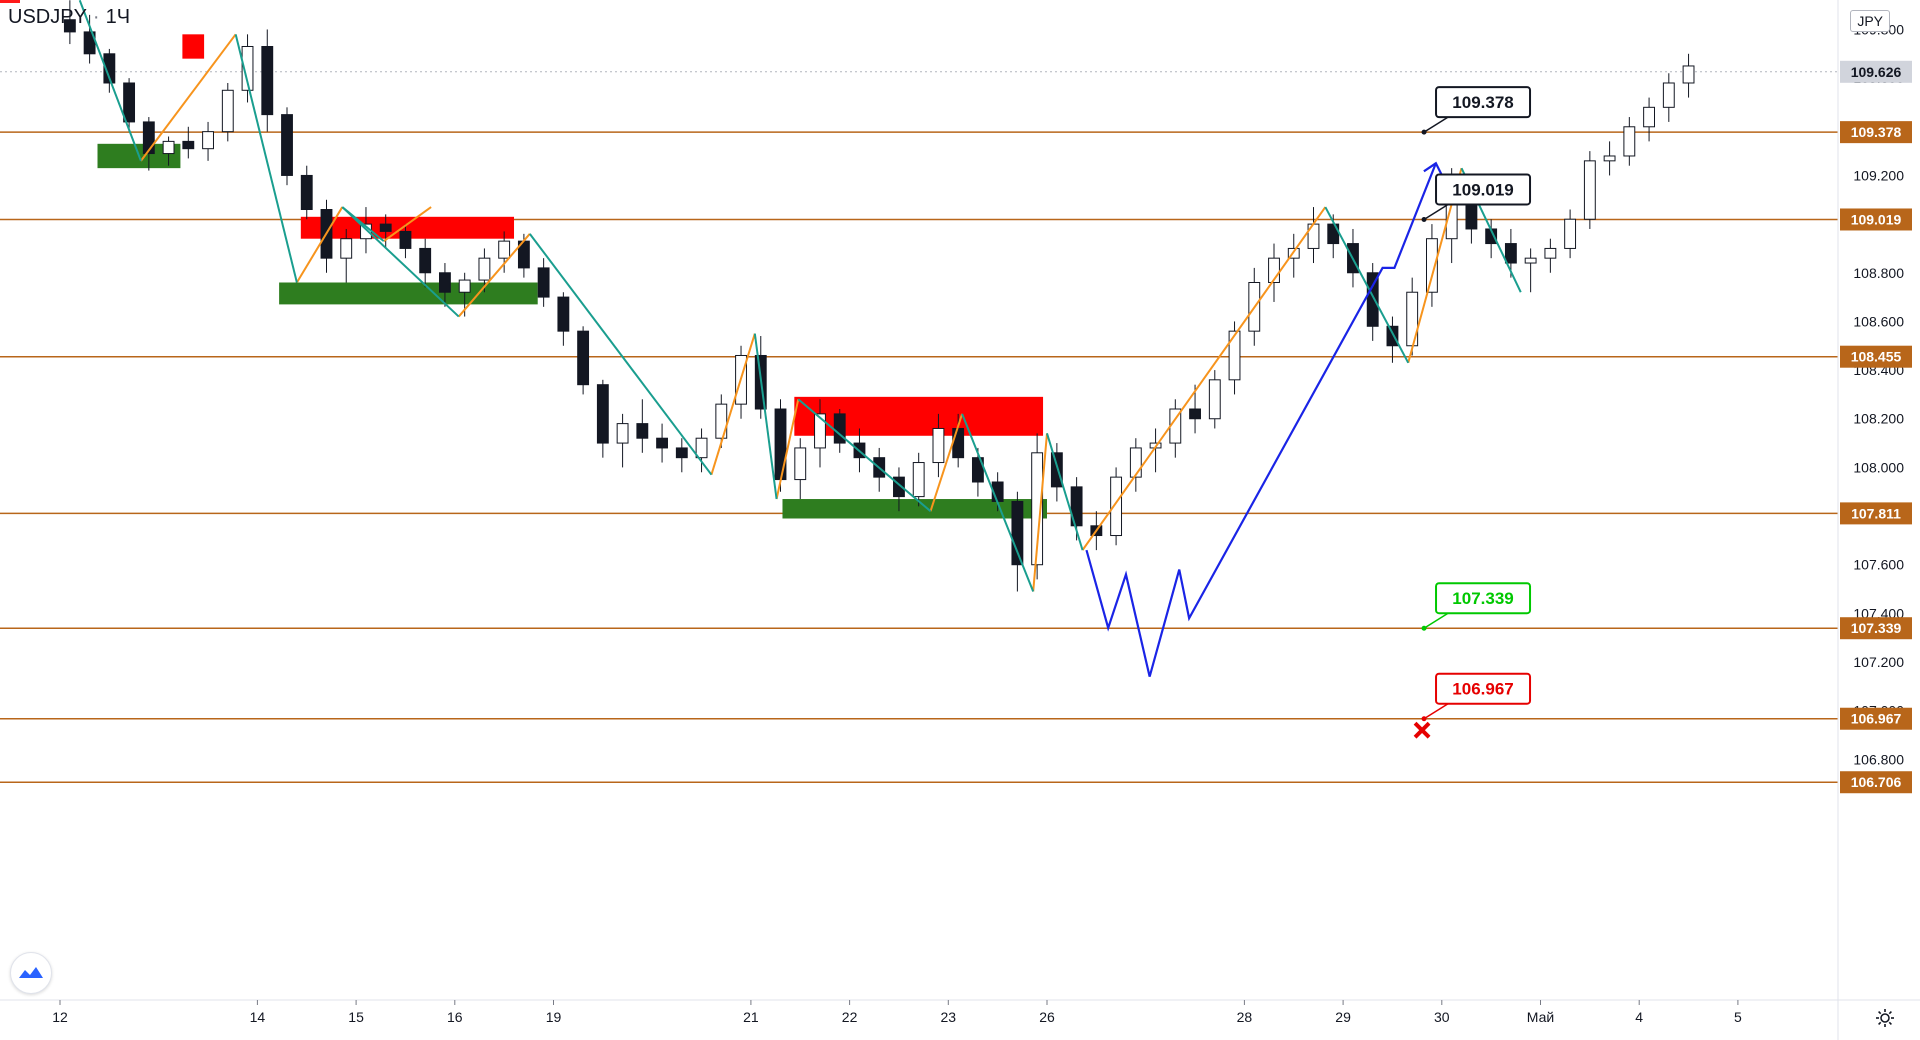 This screenshot has width=1920, height=1040. Describe the element at coordinates (850, 1017) in the screenshot. I see `time-tick-label: 22` at that location.